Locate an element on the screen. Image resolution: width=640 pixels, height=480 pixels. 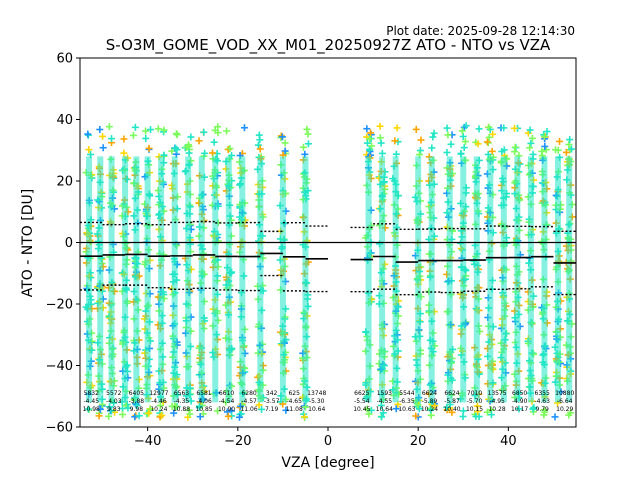
bin-mean-label: -6.35 is located at coordinates (407, 401).